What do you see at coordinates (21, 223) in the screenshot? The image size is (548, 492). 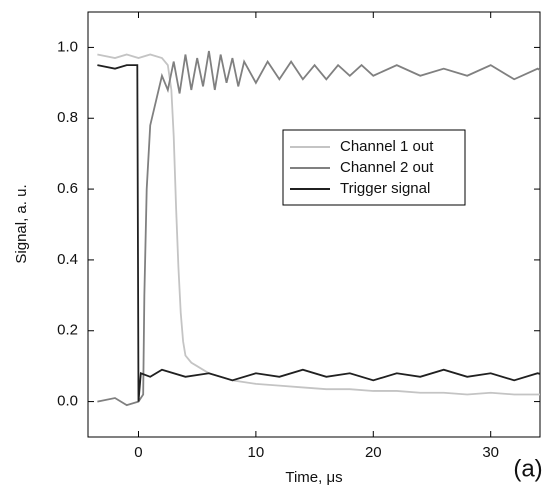 I see `y-axis-label: Signal, a. u.` at bounding box center [21, 223].